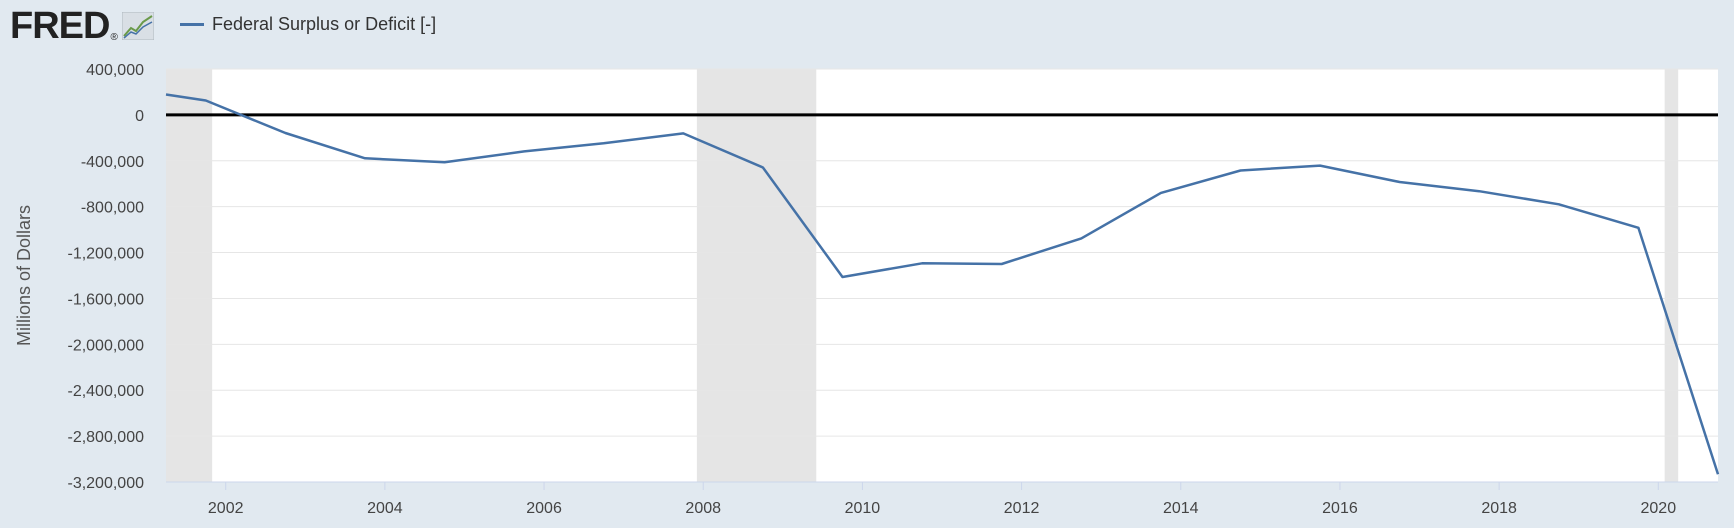 The width and height of the screenshot is (1734, 528). What do you see at coordinates (1181, 508) in the screenshot?
I see `x-tick-label: 2014` at bounding box center [1181, 508].